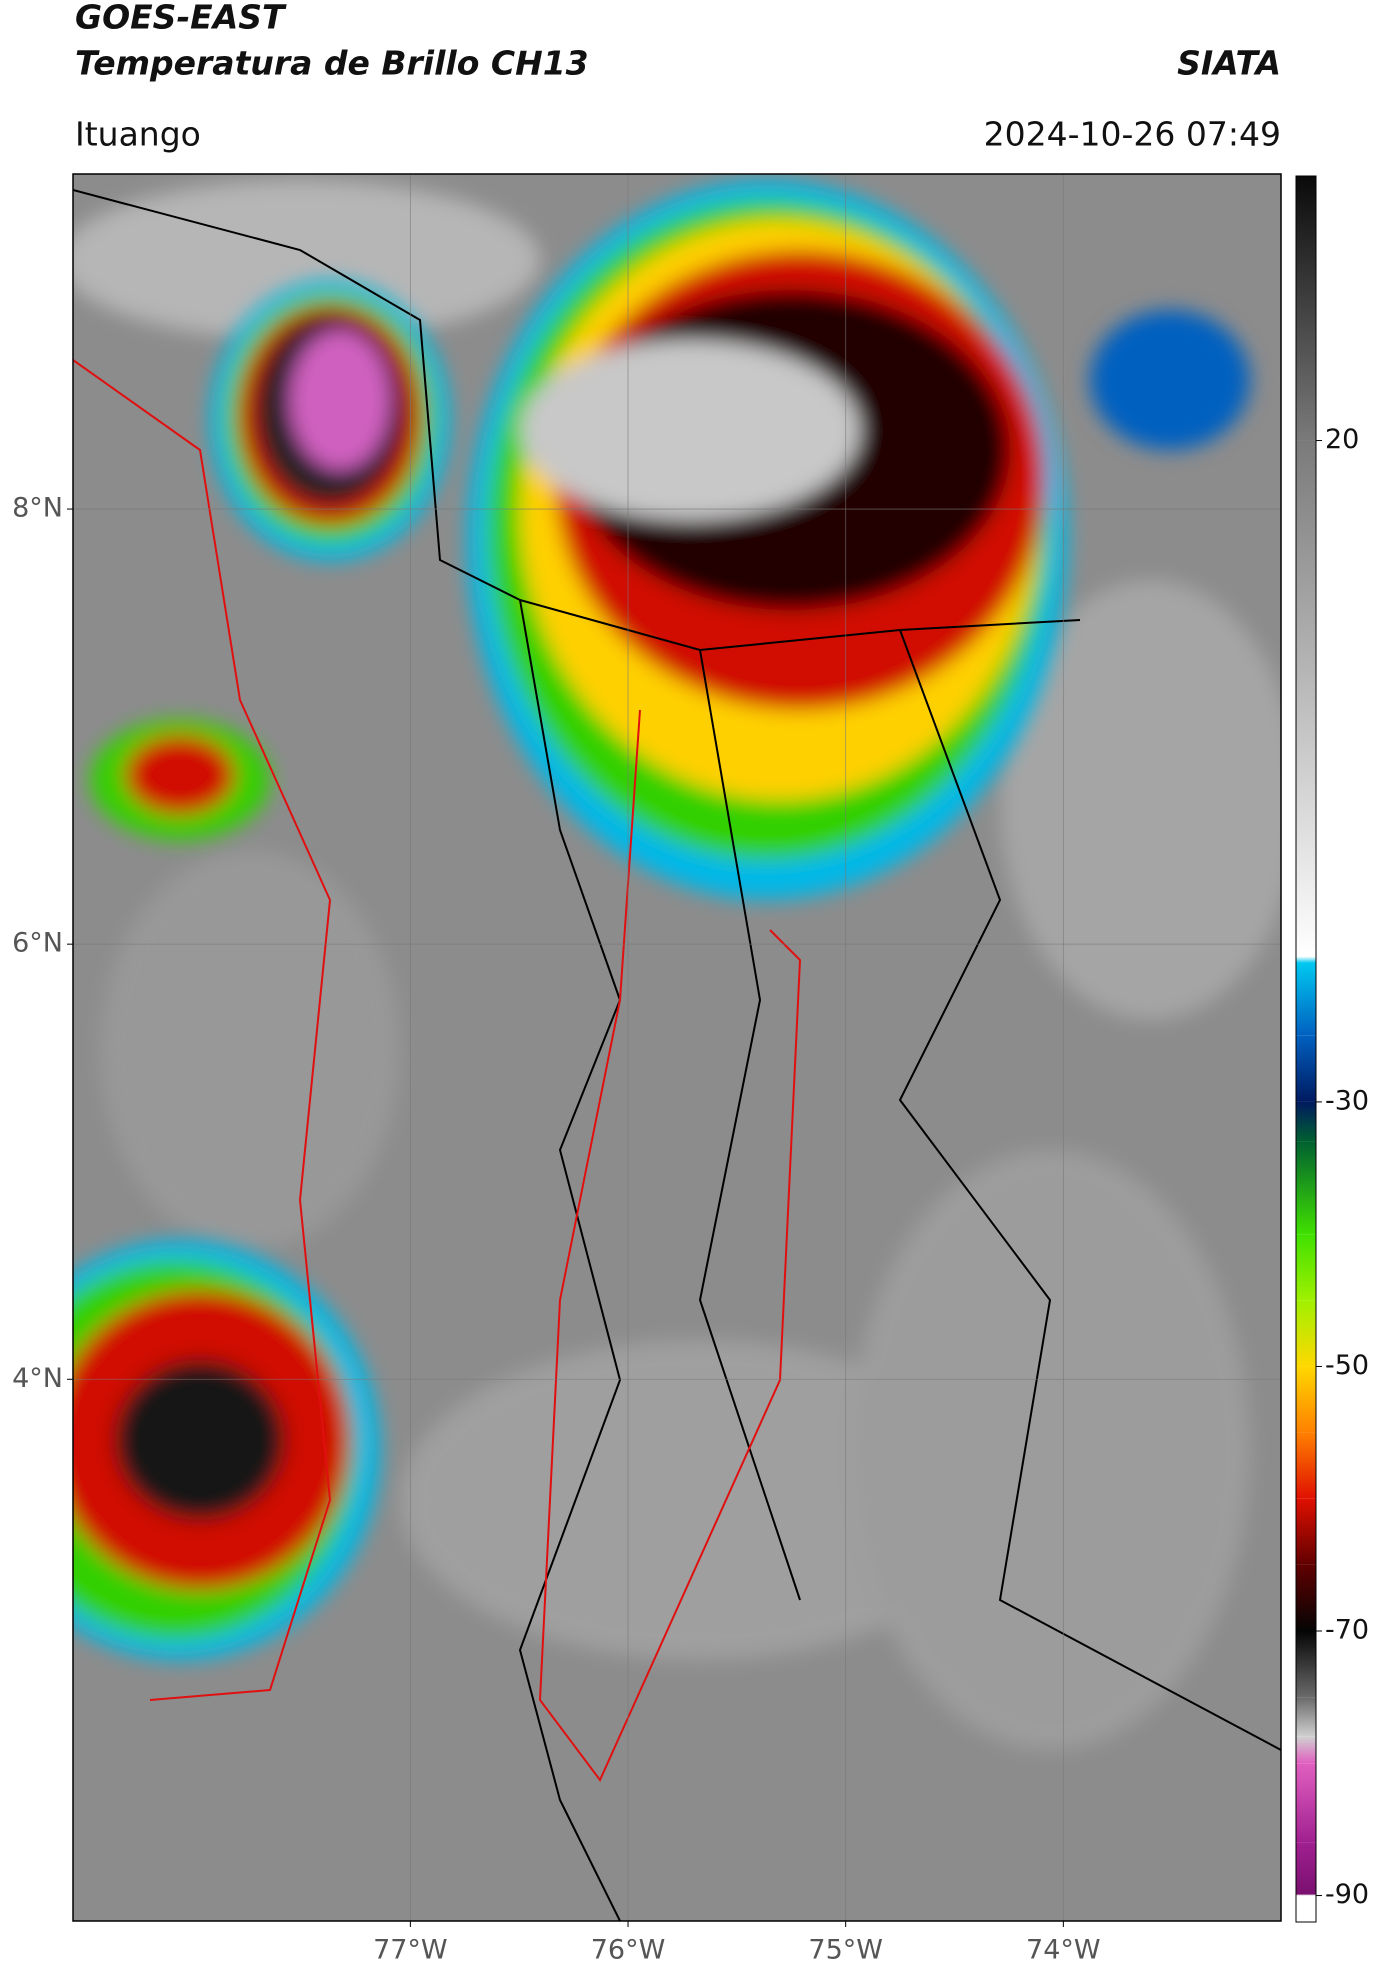  What do you see at coordinates (332, 63) in the screenshot?
I see `subtitle: Temperatura de Brillo CH13` at bounding box center [332, 63].